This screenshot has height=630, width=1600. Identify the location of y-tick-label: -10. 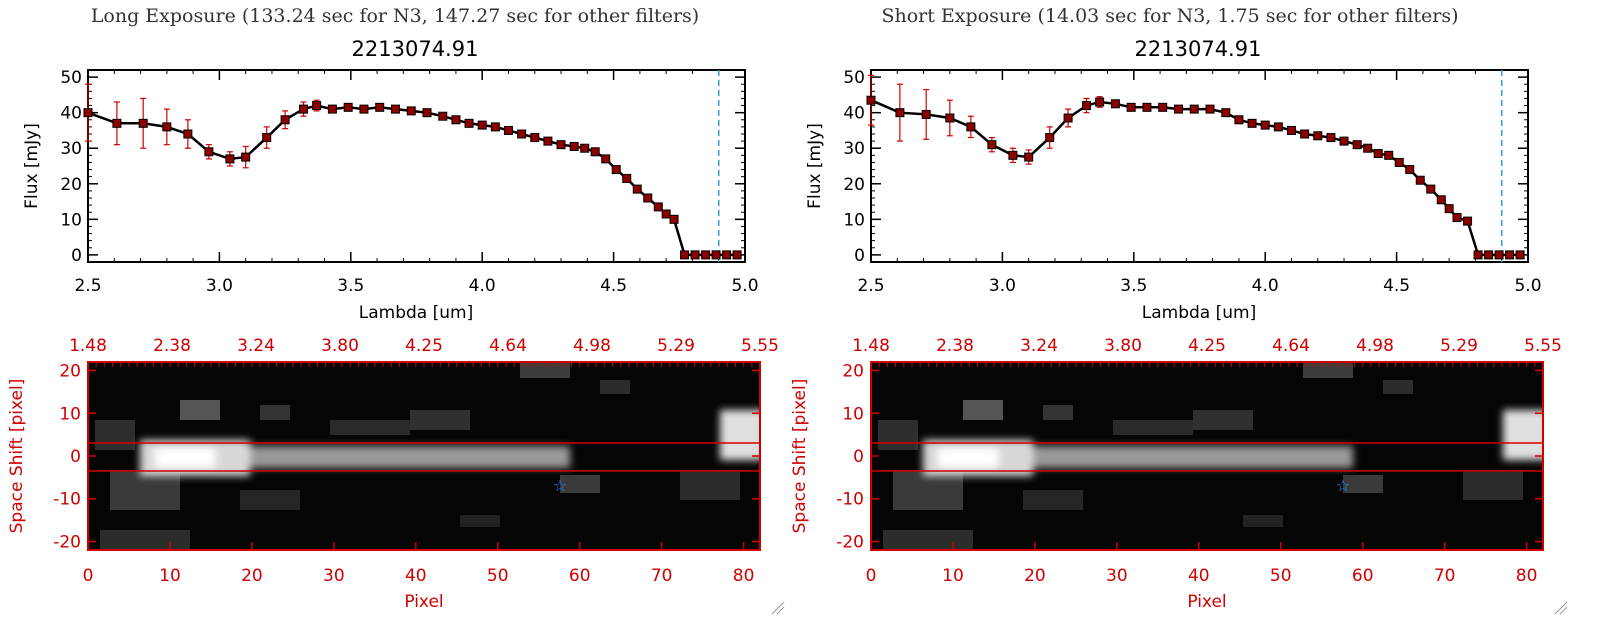
(850, 500).